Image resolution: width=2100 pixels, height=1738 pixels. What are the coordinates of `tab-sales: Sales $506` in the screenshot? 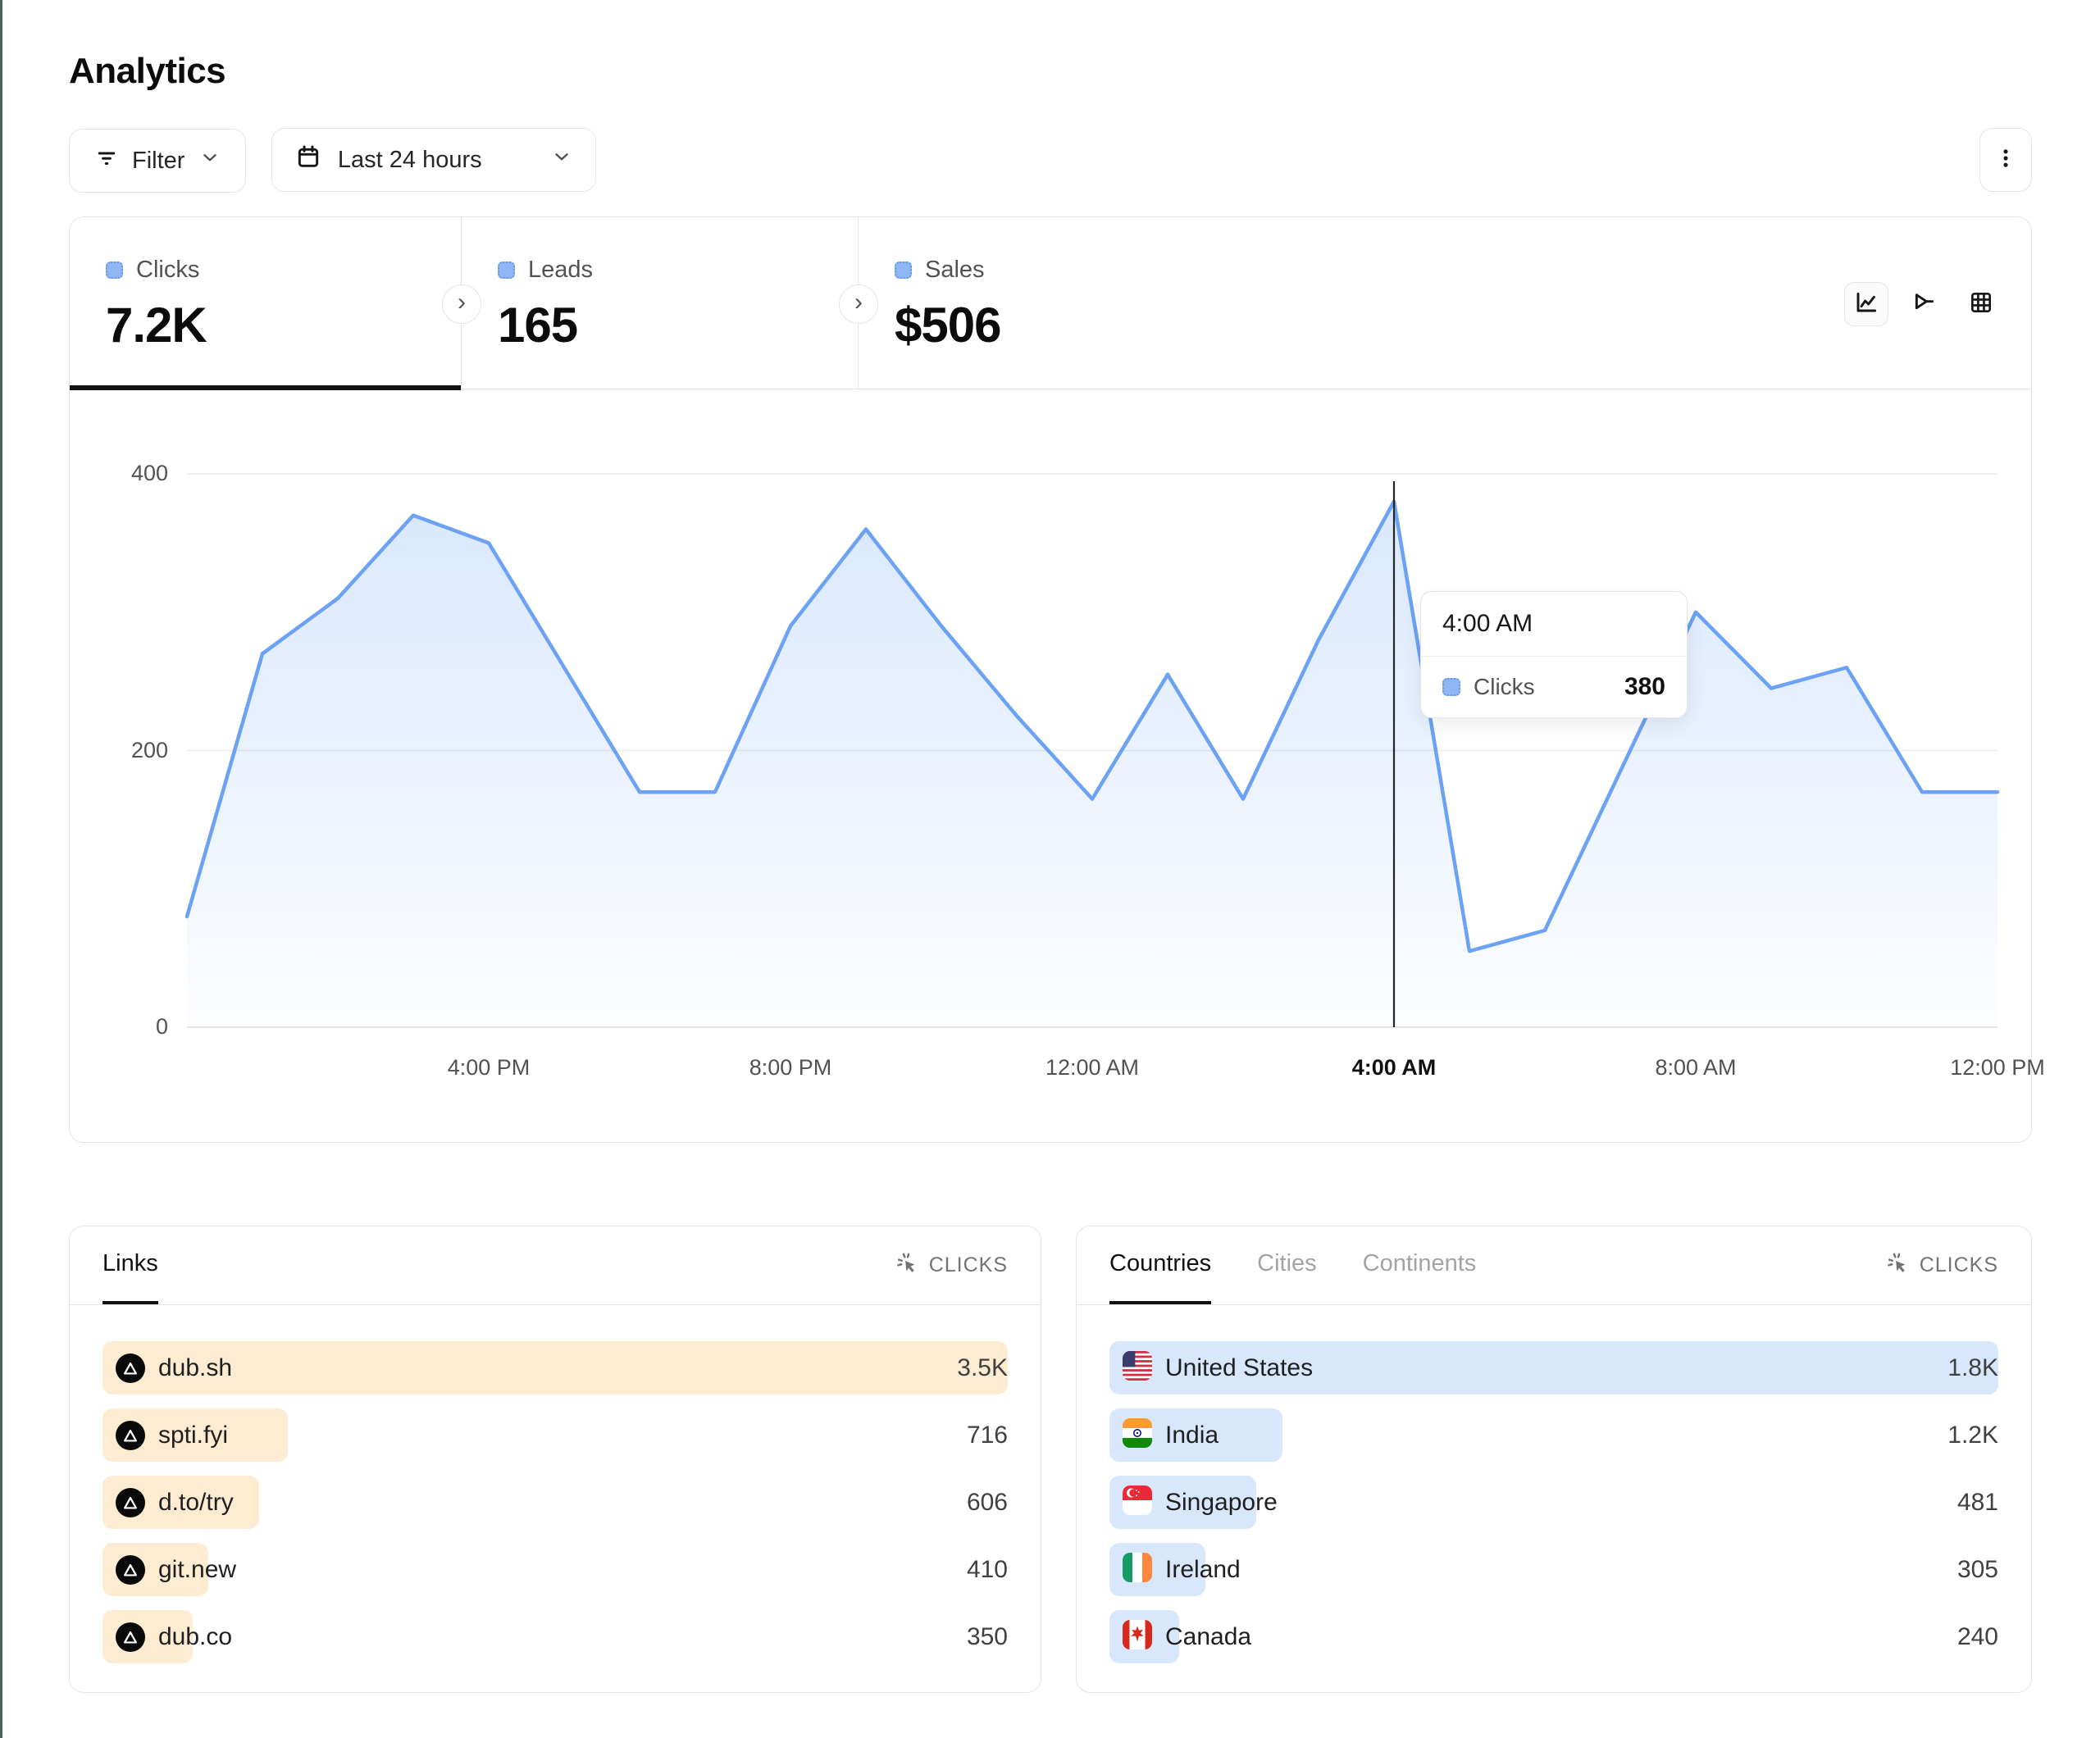 It's located at (1445, 303).